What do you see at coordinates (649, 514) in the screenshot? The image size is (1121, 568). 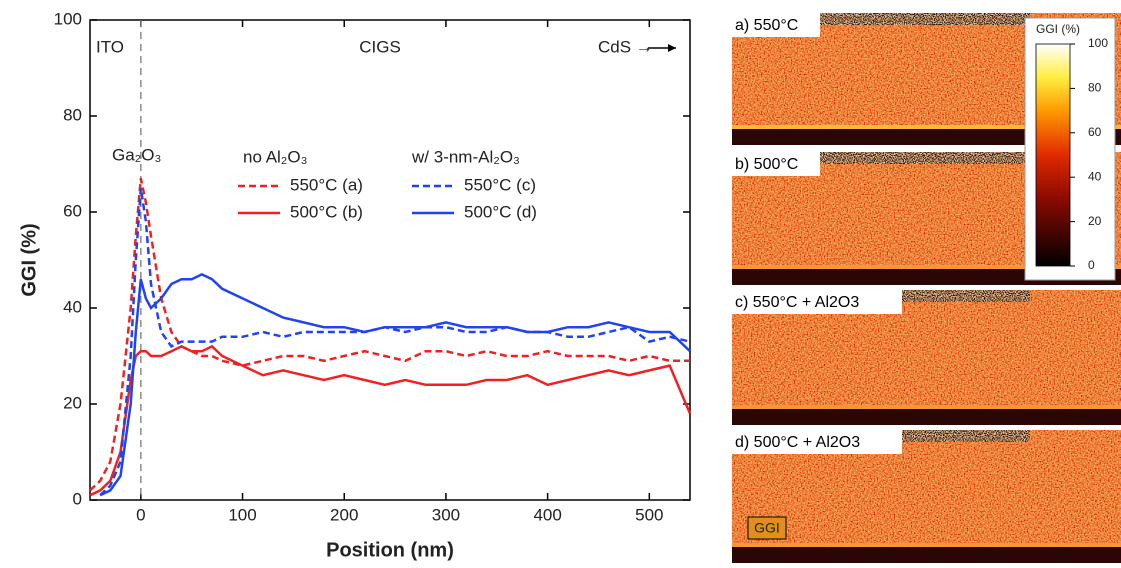 I see `x-tick-label: 500` at bounding box center [649, 514].